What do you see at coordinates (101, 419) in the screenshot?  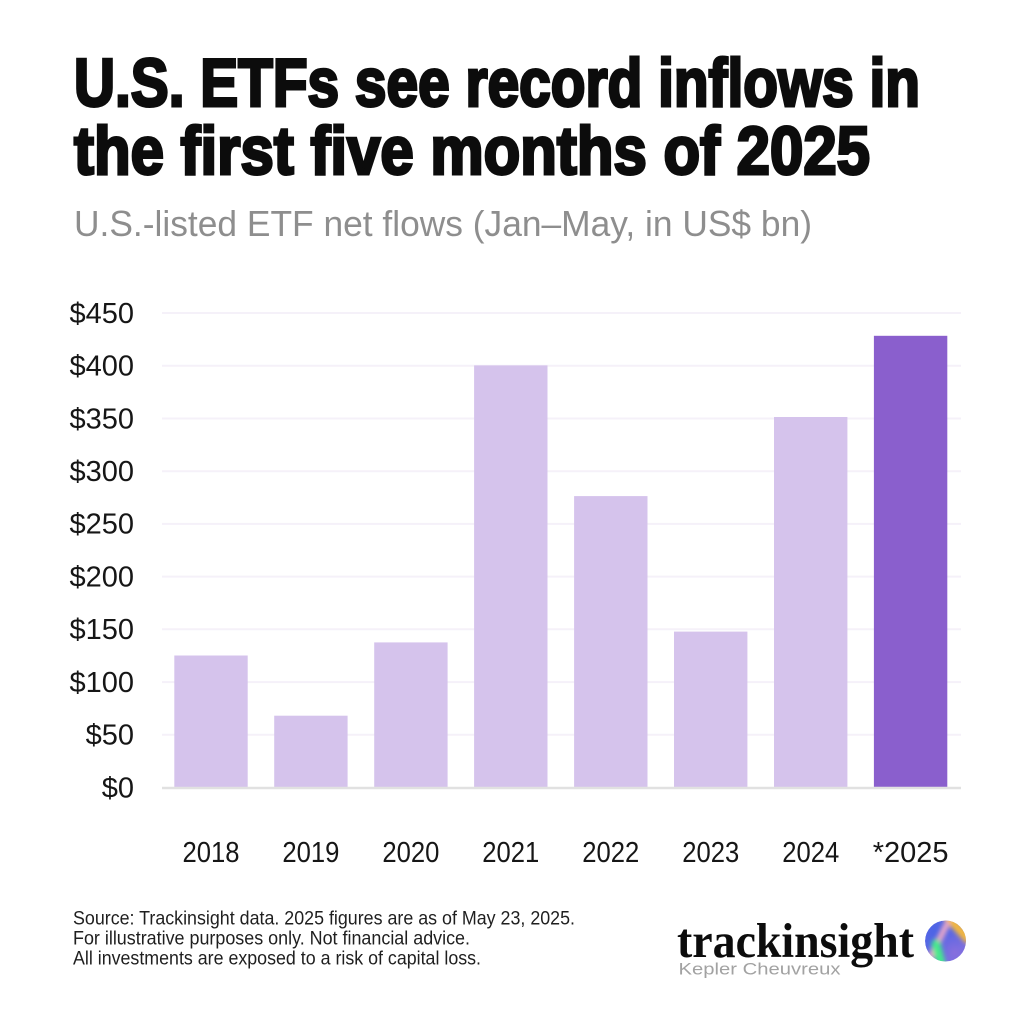 I see `svg-text: $350` at bounding box center [101, 419].